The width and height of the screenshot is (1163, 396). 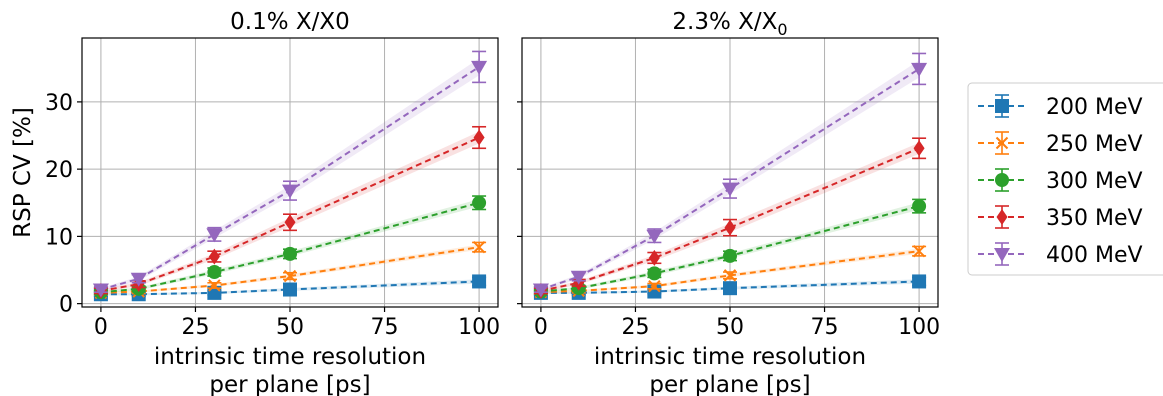 I want to click on panel-title: 2.3% X/X0, so click(x=729, y=24).